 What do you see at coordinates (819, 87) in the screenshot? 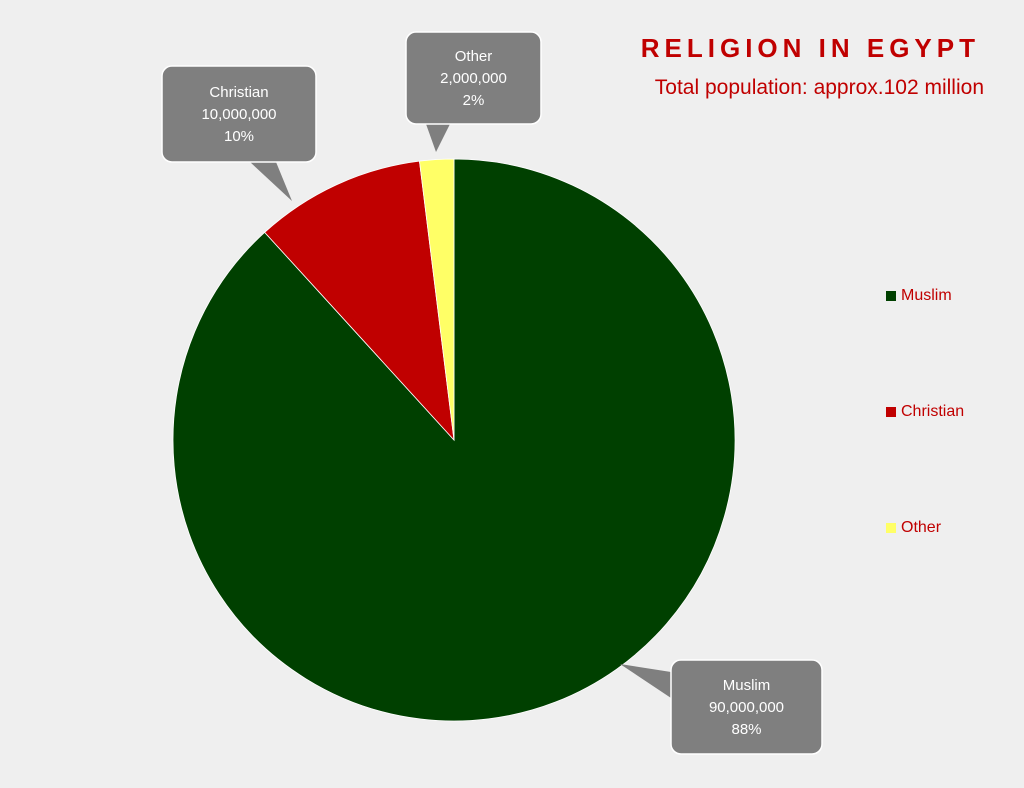
I see `chart-subtitle: Total population: approx.102 million` at bounding box center [819, 87].